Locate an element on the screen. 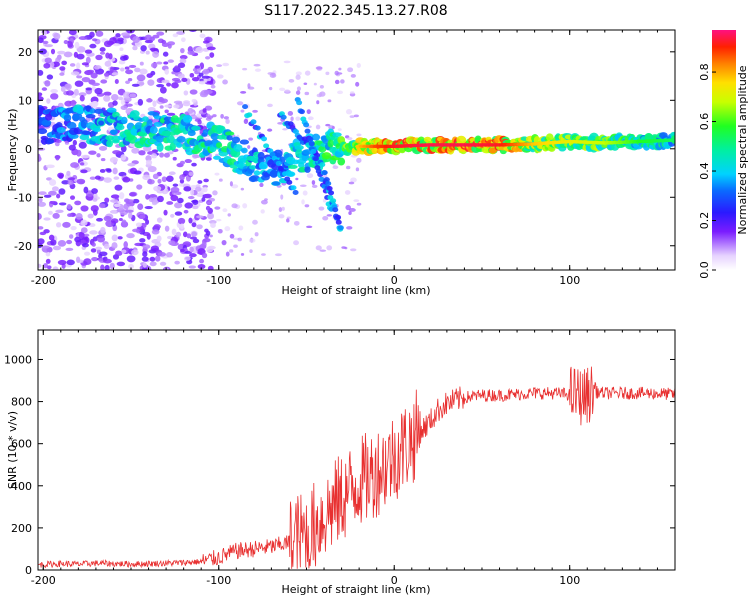 This screenshot has height=600, width=750. colorbar-gradient is located at coordinates (724, 150).